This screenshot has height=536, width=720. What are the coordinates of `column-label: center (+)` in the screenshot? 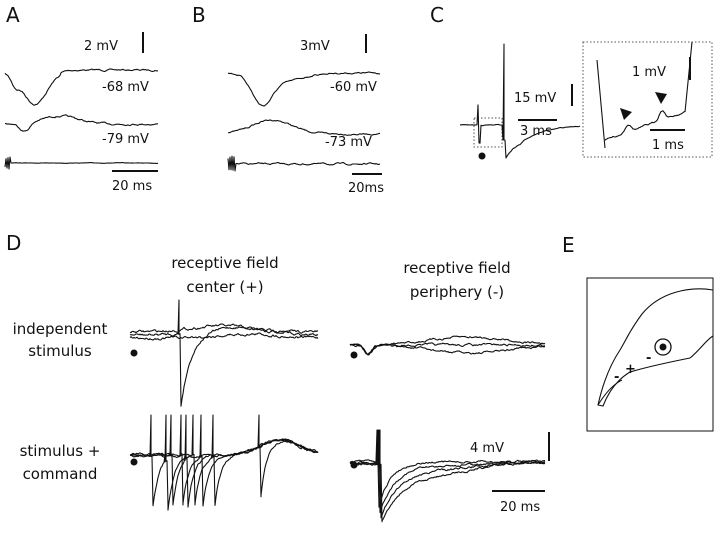 It's located at (224, 287).